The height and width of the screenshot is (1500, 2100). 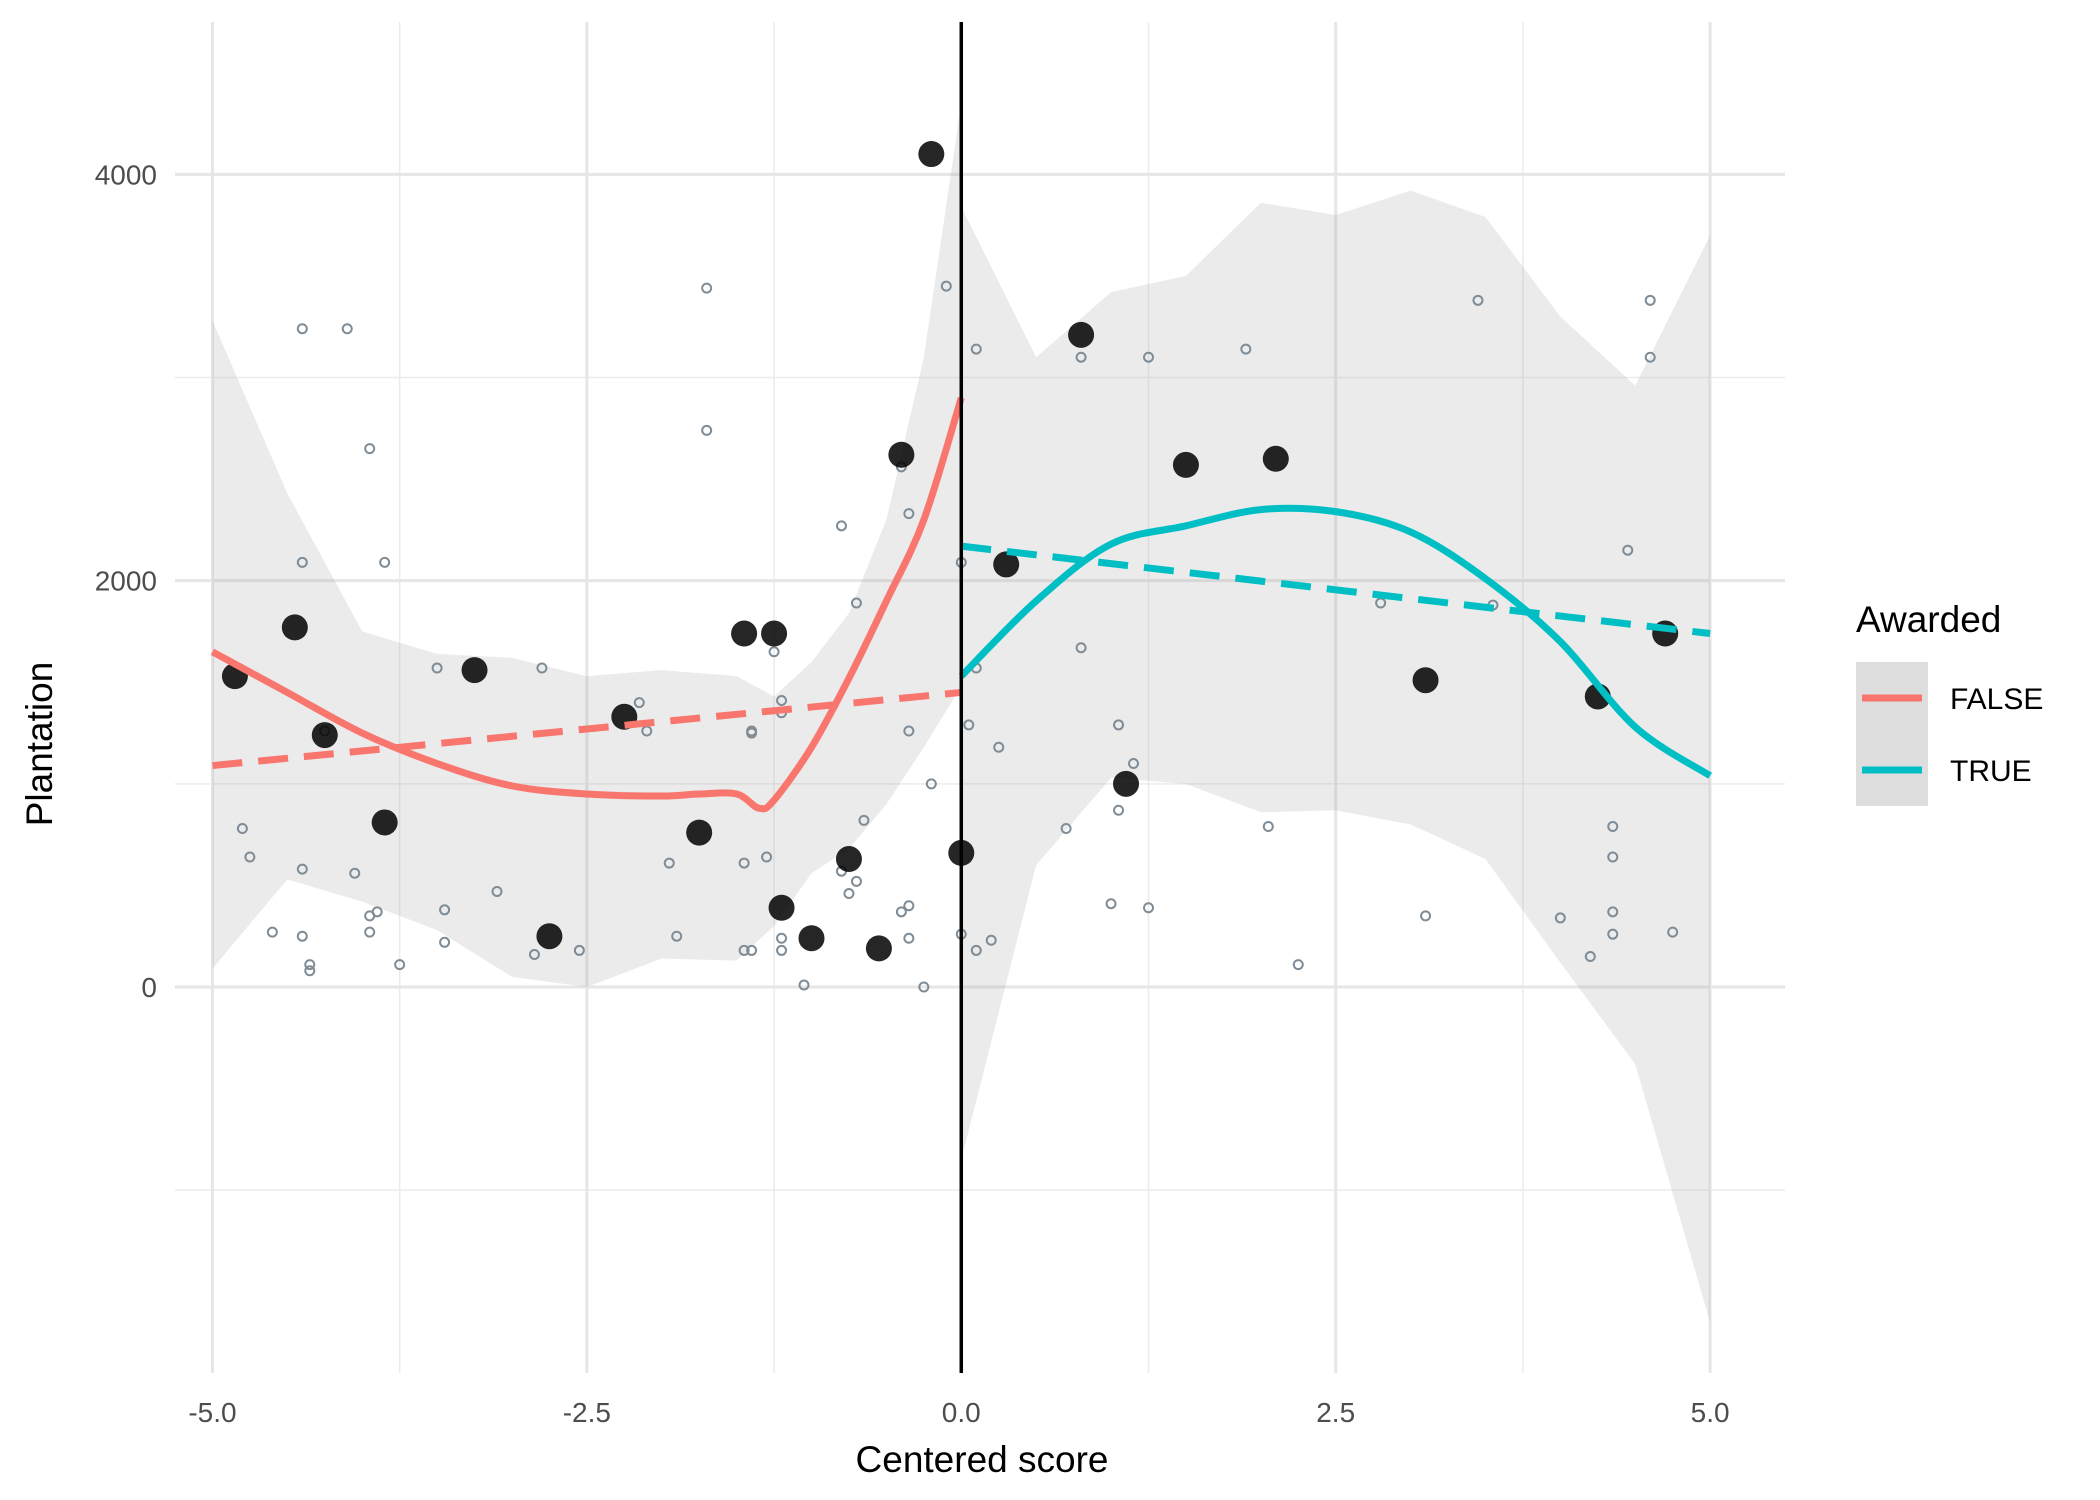 I want to click on y-tick-label: 2000, so click(x=126, y=581).